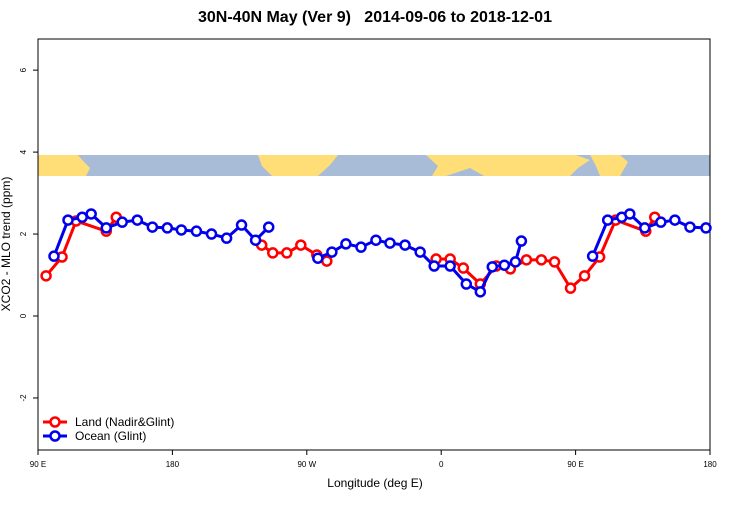 The width and height of the screenshot is (750, 505). What do you see at coordinates (124, 422) in the screenshot?
I see `legend-label: Land (Nadir&Glint)` at bounding box center [124, 422].